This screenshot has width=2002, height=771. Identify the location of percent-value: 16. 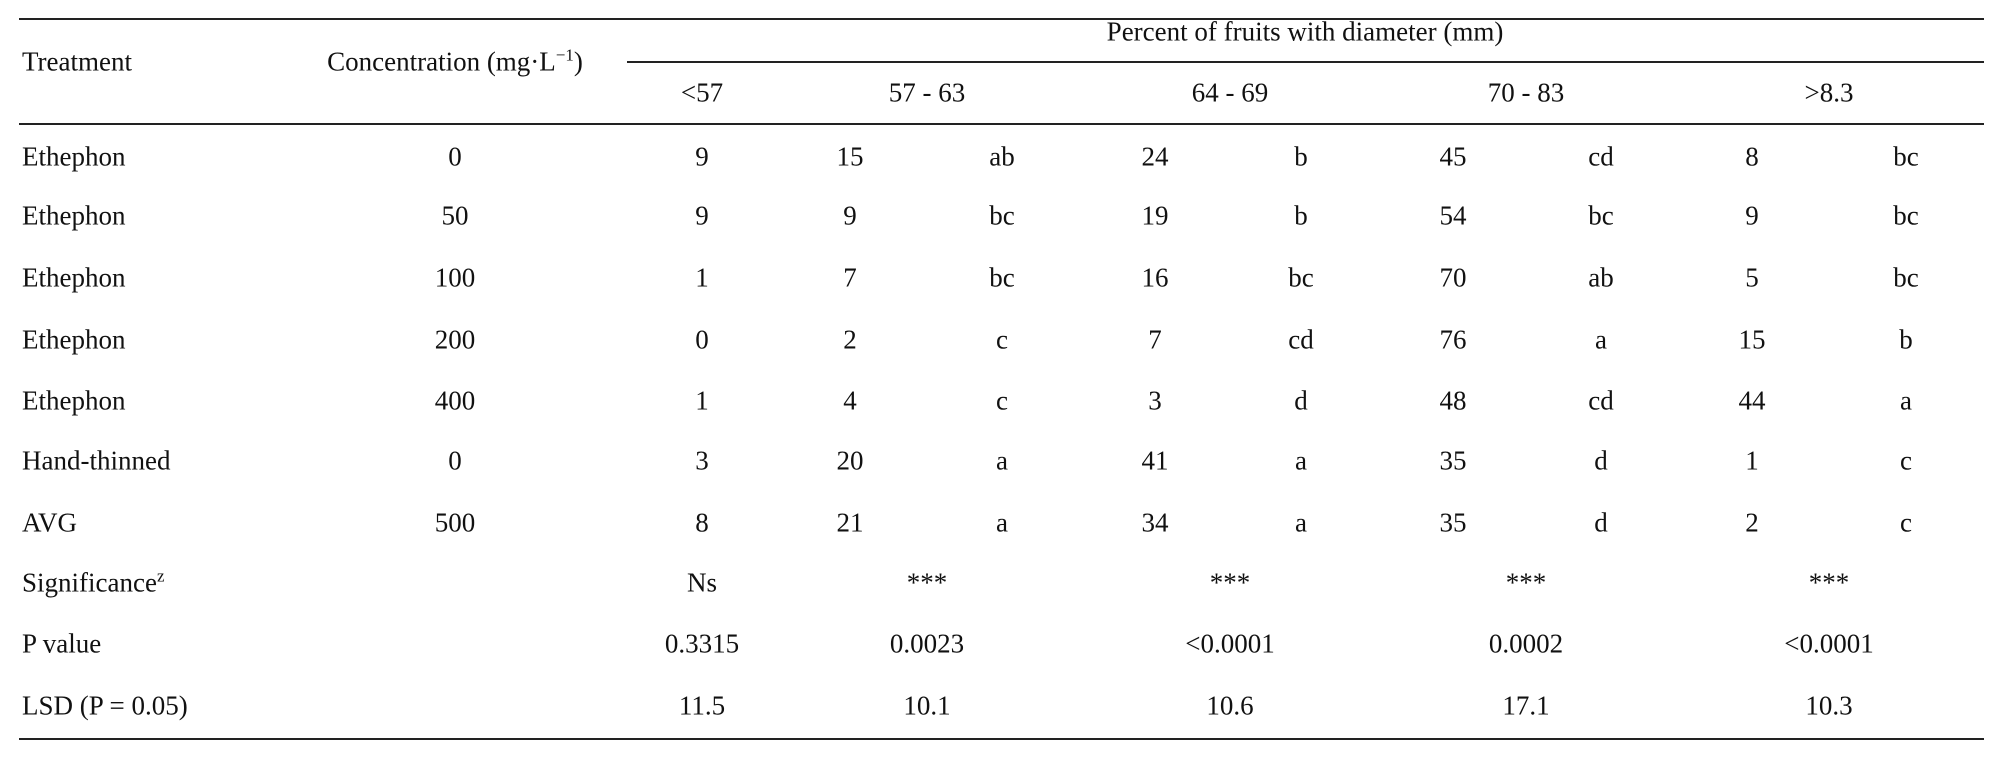
(1155, 277).